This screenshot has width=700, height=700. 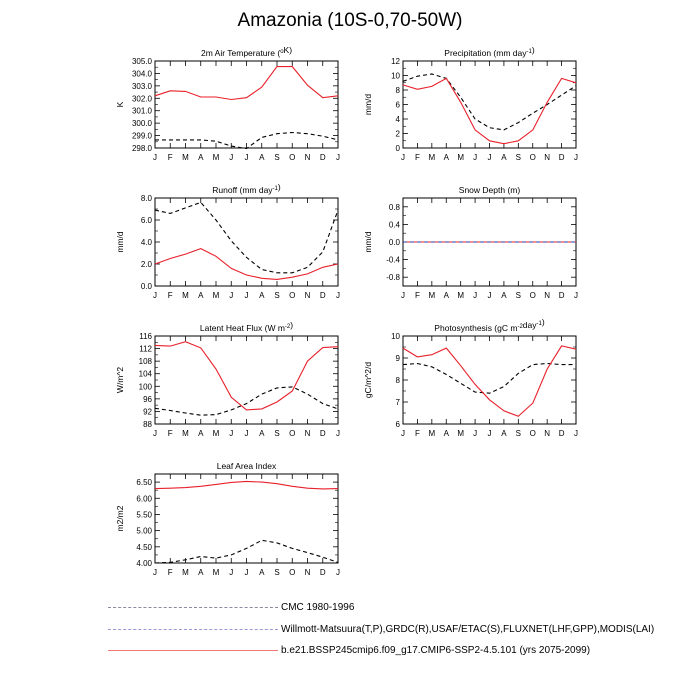 What do you see at coordinates (490, 190) in the screenshot?
I see `panel-title: Snow Depth (m)` at bounding box center [490, 190].